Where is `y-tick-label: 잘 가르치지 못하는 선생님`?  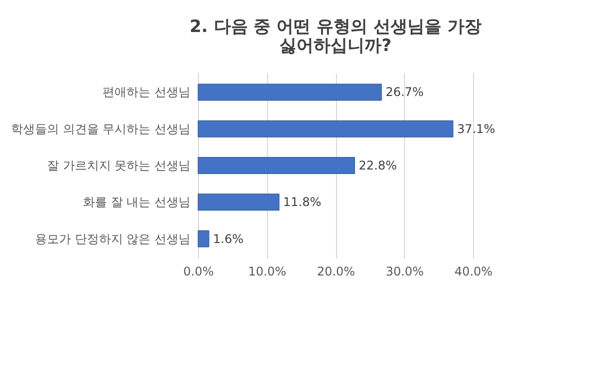 y-tick-label: 잘 가르치지 못하는 선생님 is located at coordinates (118, 165).